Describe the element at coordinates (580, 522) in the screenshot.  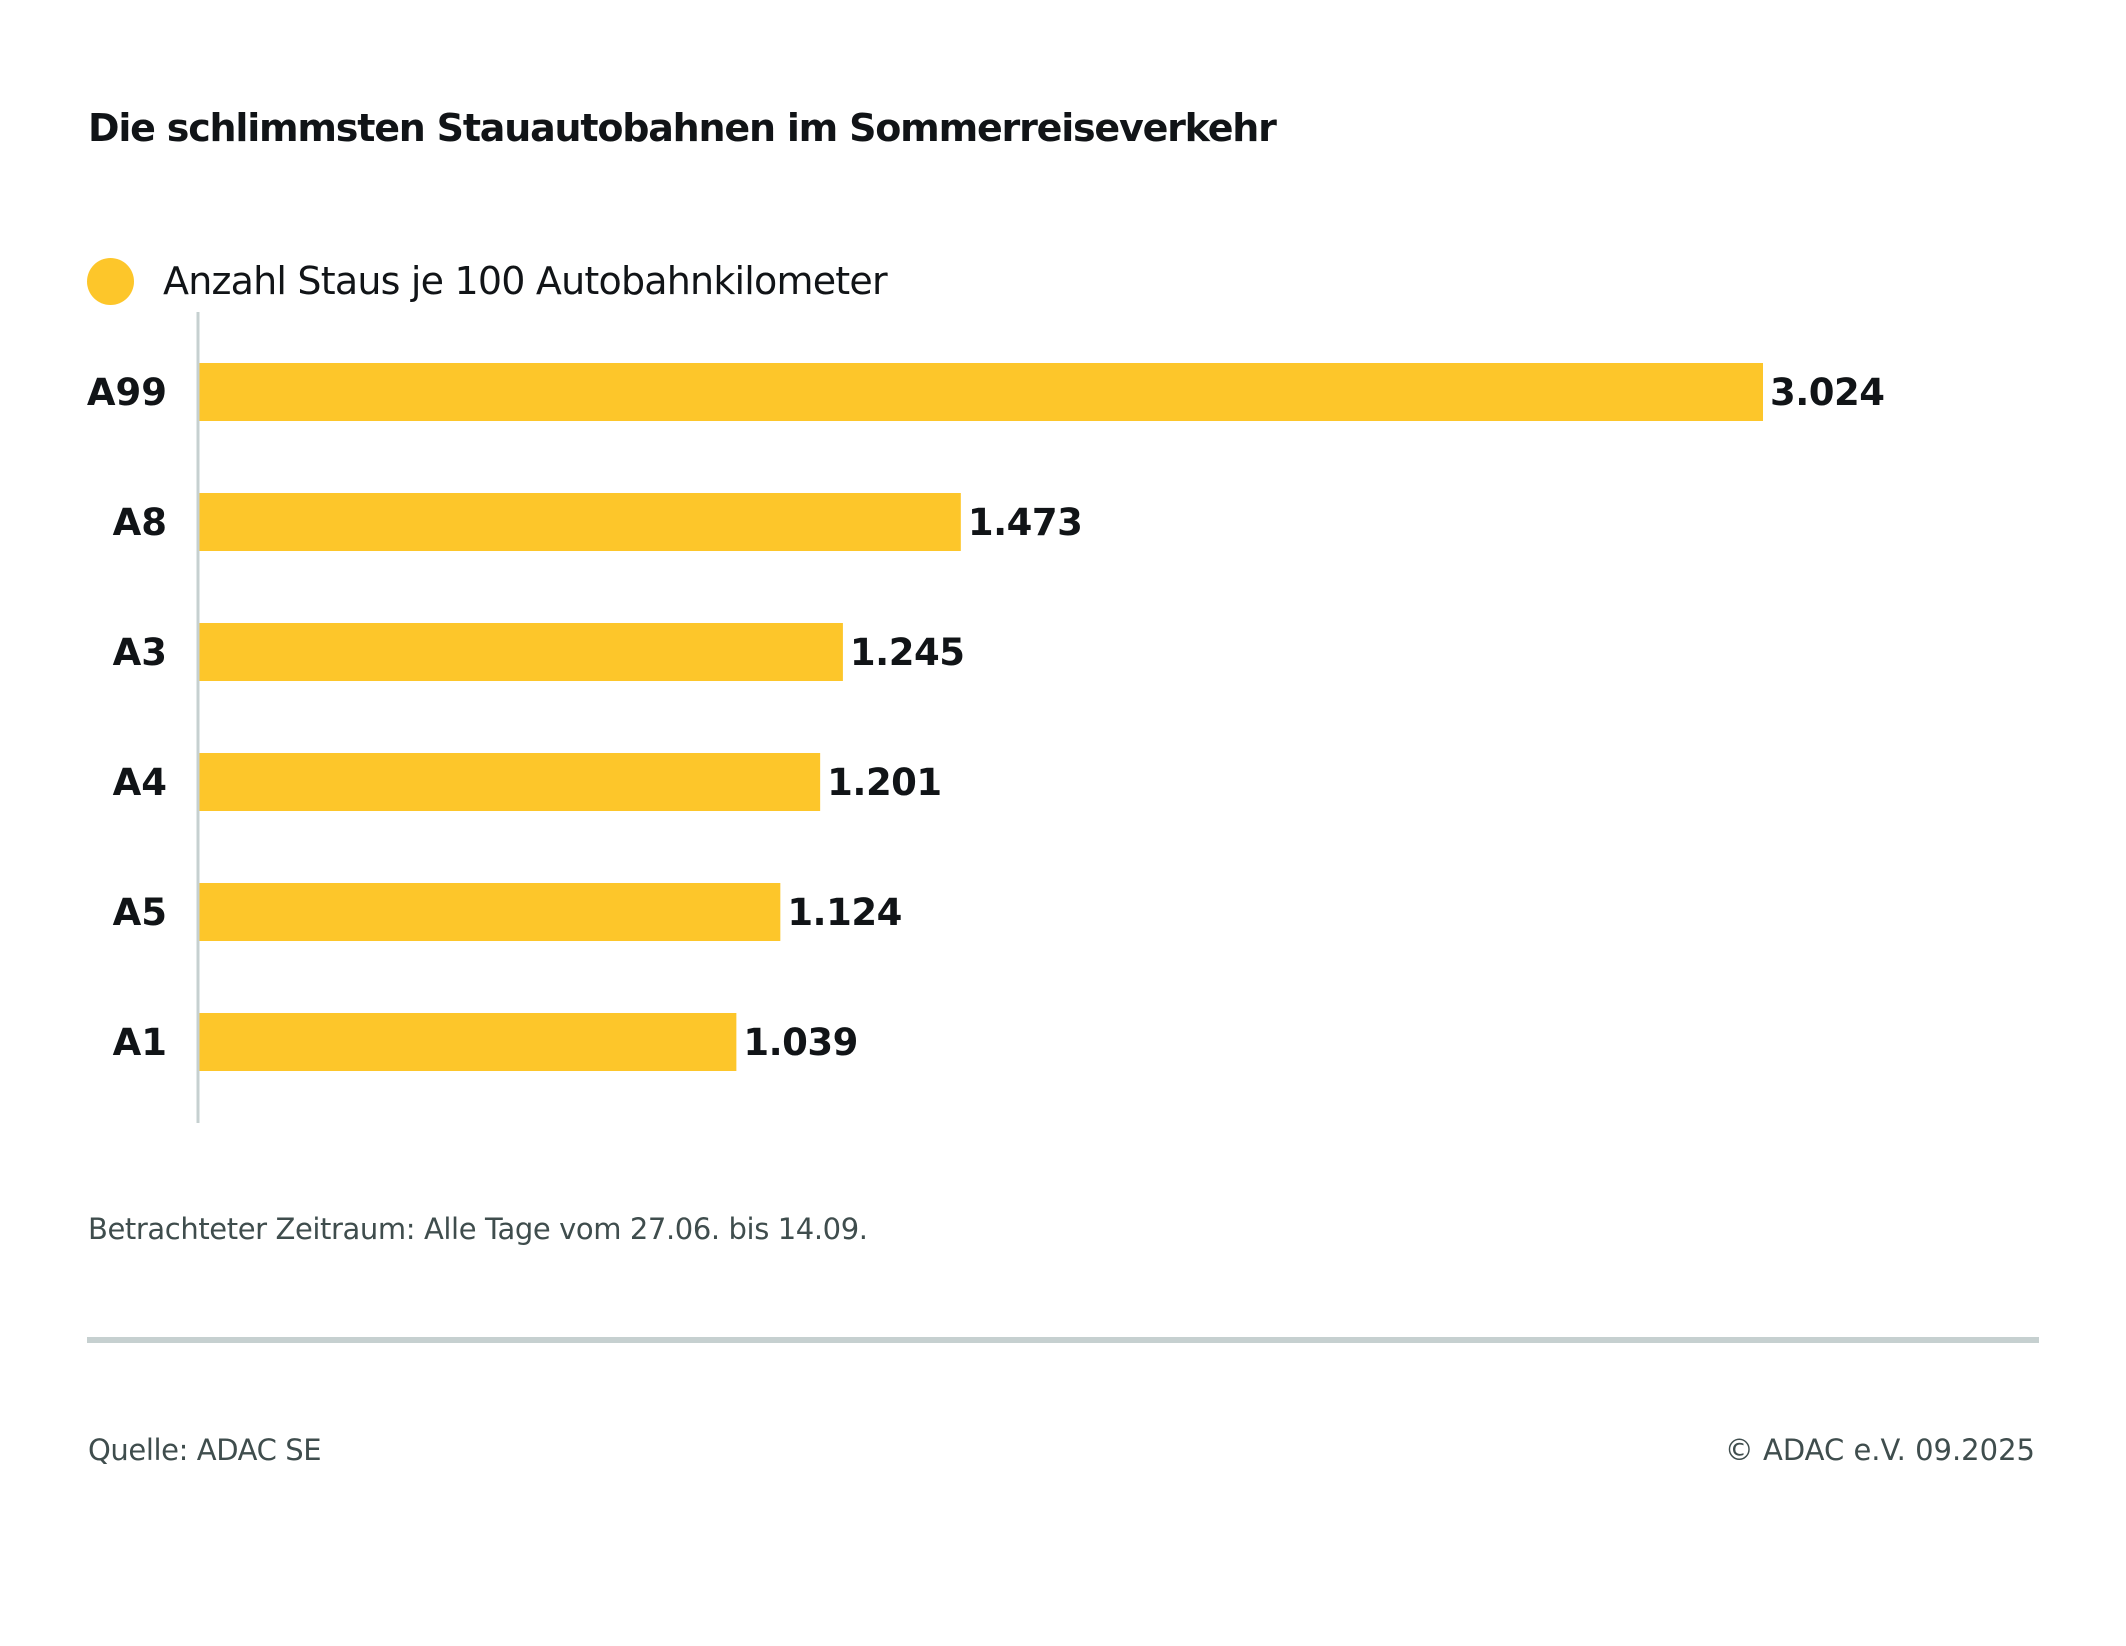
I see `bar-a8` at that location.